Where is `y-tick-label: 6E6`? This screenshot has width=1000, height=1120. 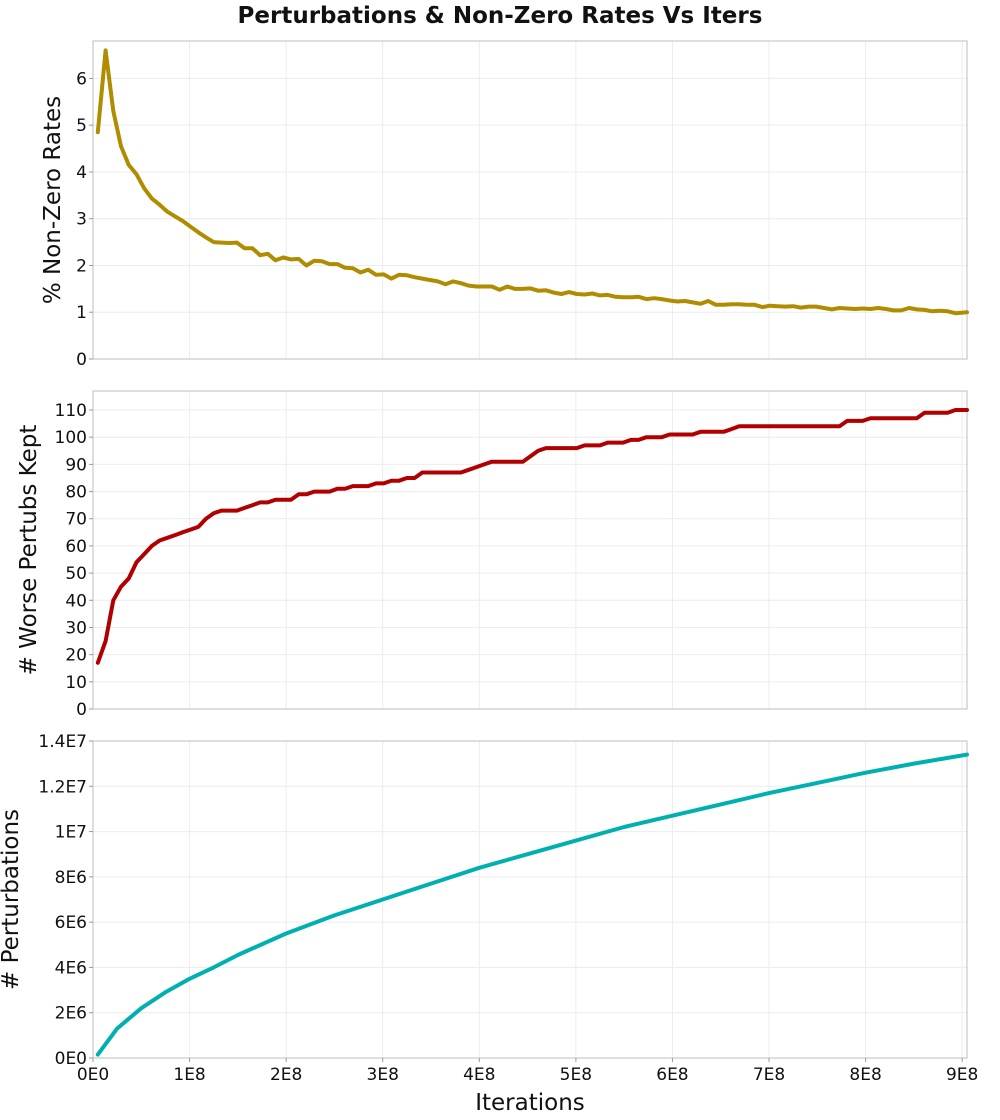
y-tick-label: 6E6 is located at coordinates (71, 923).